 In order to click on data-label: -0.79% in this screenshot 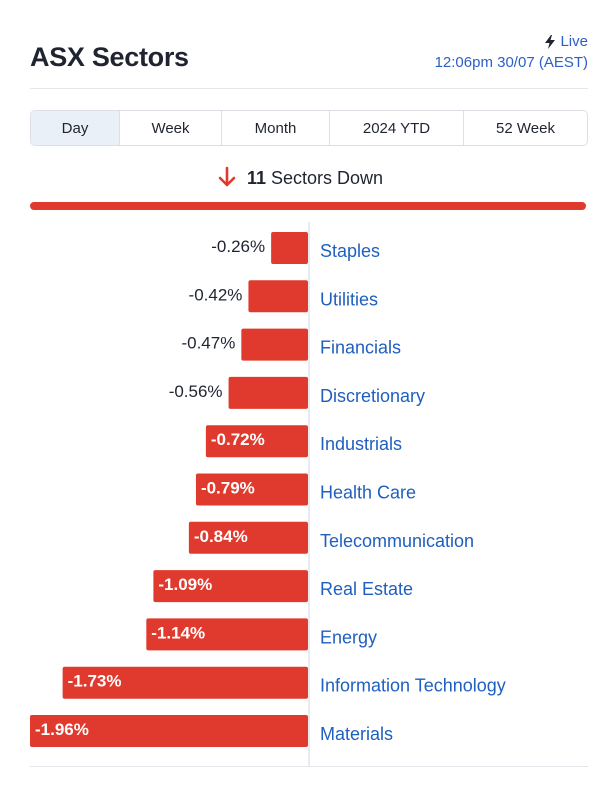, I will do `click(228, 488)`.